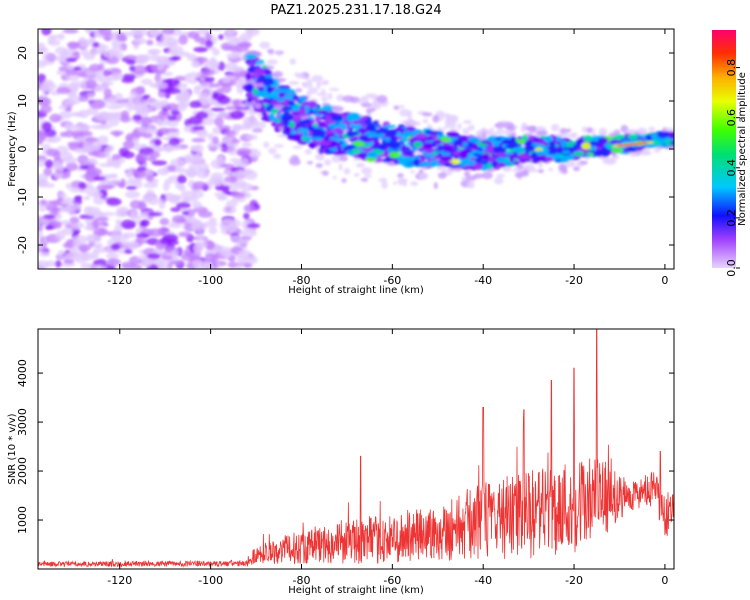 This screenshot has width=750, height=600. What do you see at coordinates (574, 580) in the screenshot?
I see `x-tick-label: -20` at bounding box center [574, 580].